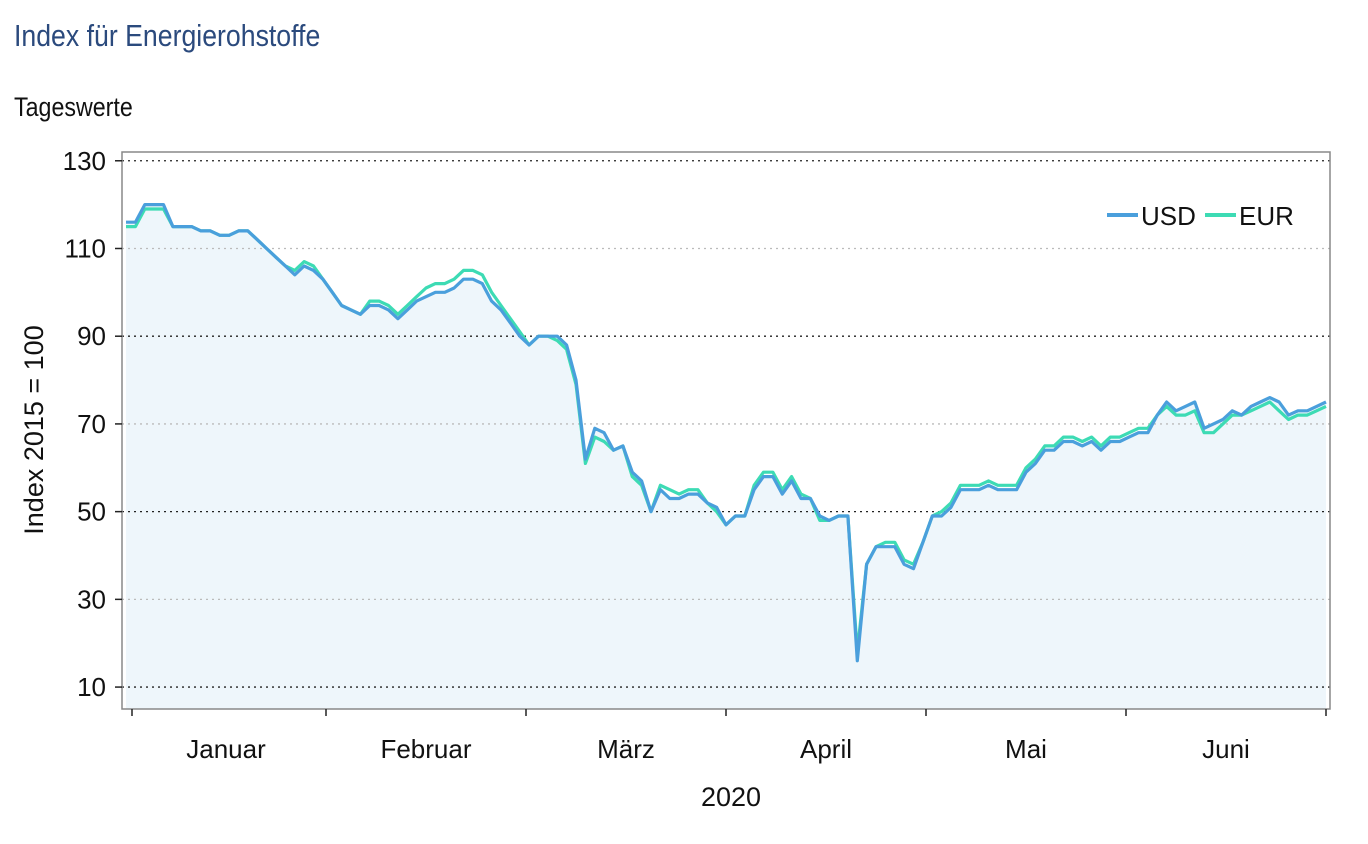 Image resolution: width=1368 pixels, height=844 pixels. I want to click on x-tick-label-februar: Februar, so click(425, 749).